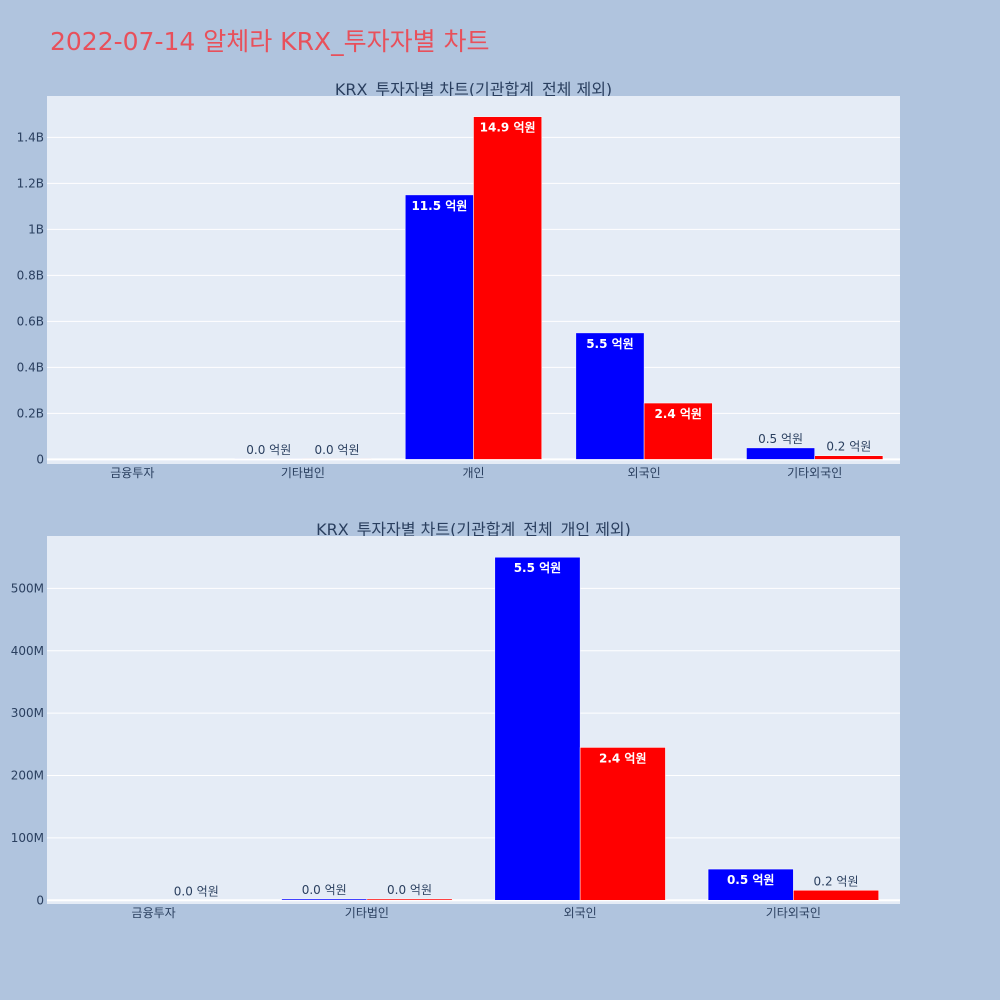 The width and height of the screenshot is (1000, 1000). I want to click on bar-data-label: 14.9 억원, so click(508, 128).